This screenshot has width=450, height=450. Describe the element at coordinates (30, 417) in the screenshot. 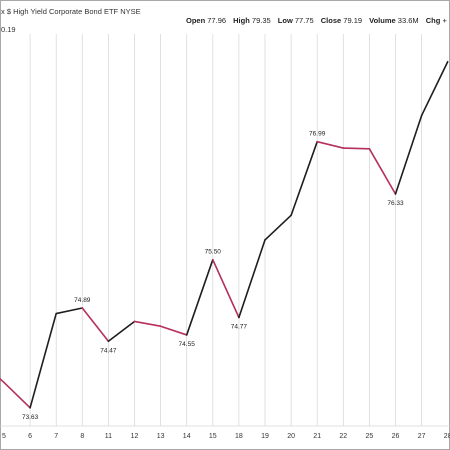

I see `data-label-6: 73.63` at that location.